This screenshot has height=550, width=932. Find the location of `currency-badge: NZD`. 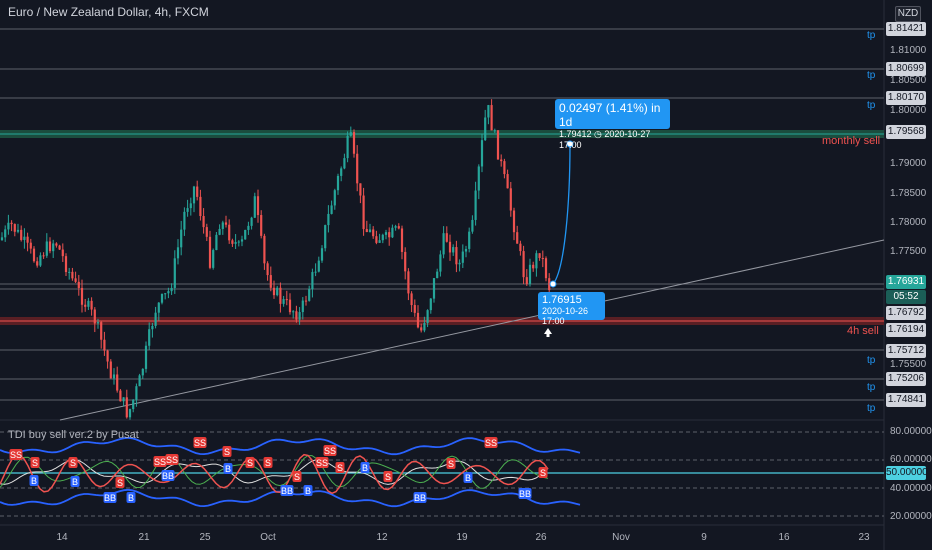

currency-badge: NZD is located at coordinates (908, 14).